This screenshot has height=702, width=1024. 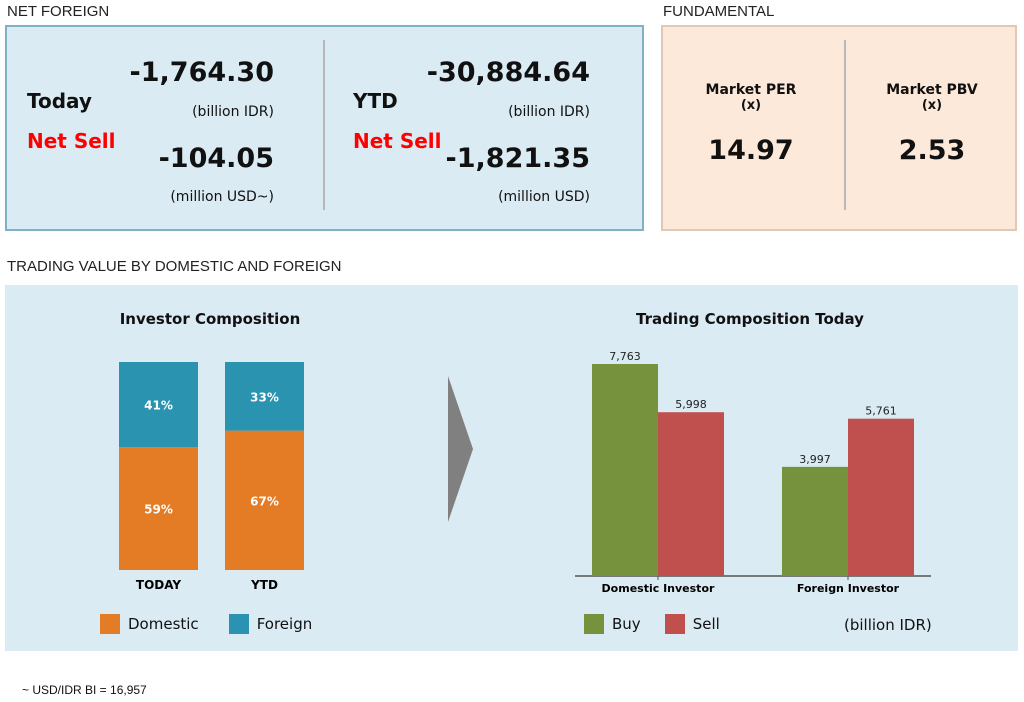 What do you see at coordinates (549, 112) in the screenshot?
I see `ytd-idr-unit: (billion IDR)` at bounding box center [549, 112].